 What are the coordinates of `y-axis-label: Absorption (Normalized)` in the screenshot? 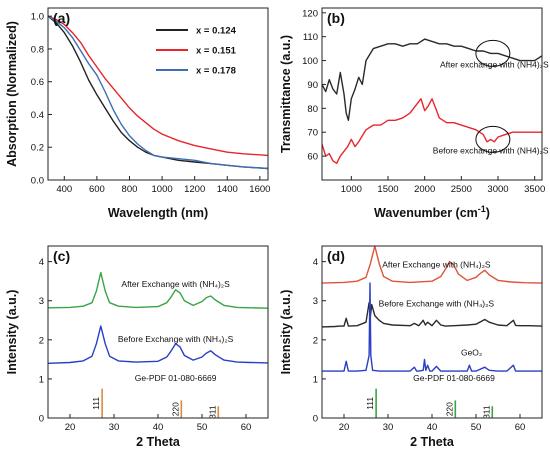 It's located at (12, 94).